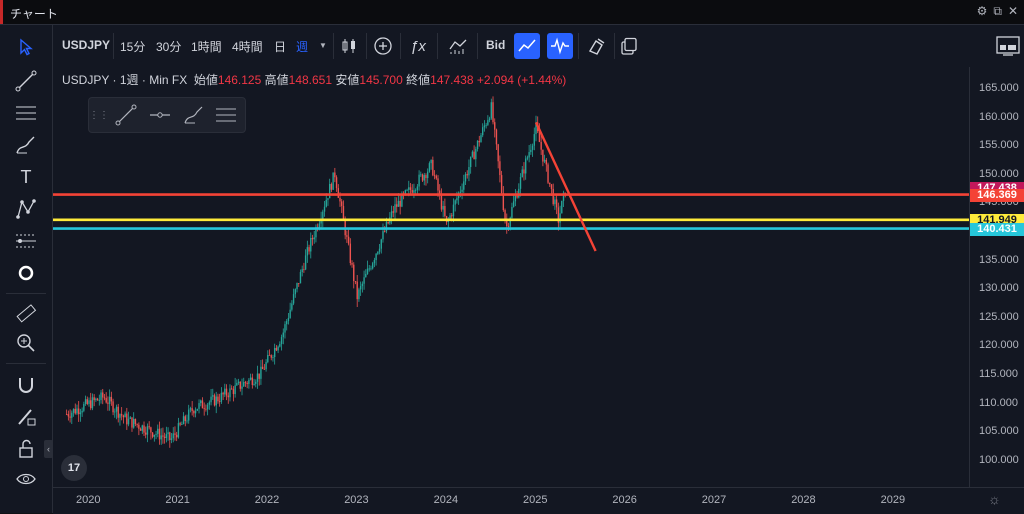 Image resolution: width=1024 pixels, height=514 pixels. What do you see at coordinates (999, 288) in the screenshot?
I see `price-tick: 130.000` at bounding box center [999, 288].